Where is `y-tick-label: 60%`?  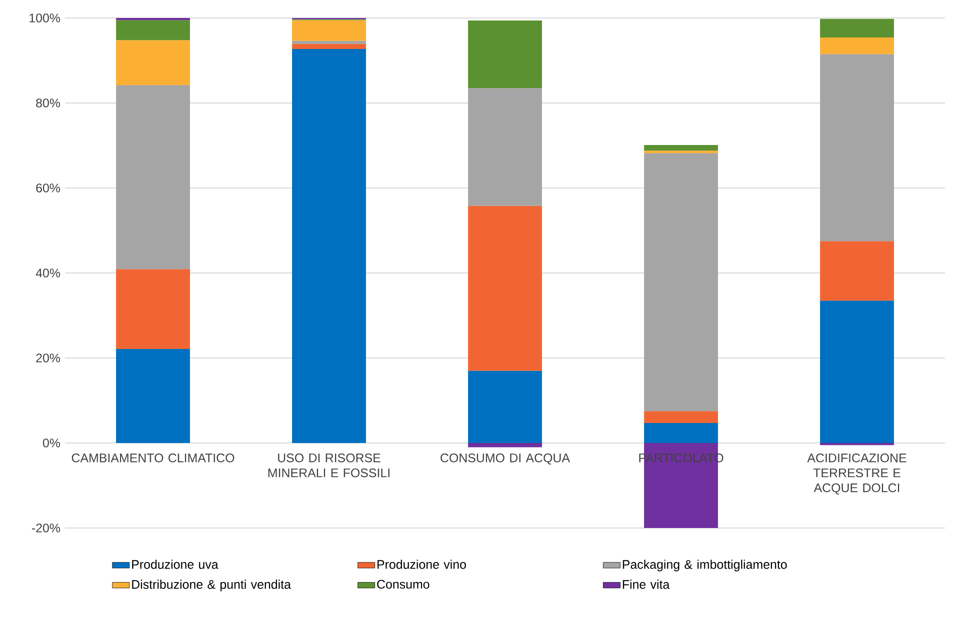 y-tick-label: 60% is located at coordinates (48, 188).